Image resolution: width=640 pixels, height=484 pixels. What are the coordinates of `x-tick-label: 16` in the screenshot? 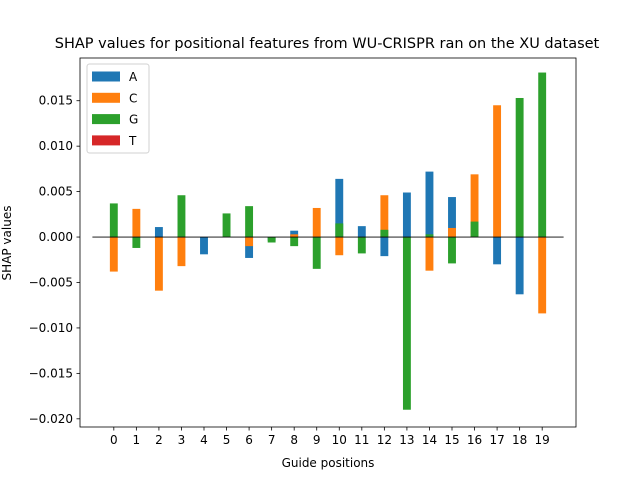 It's located at (474, 440).